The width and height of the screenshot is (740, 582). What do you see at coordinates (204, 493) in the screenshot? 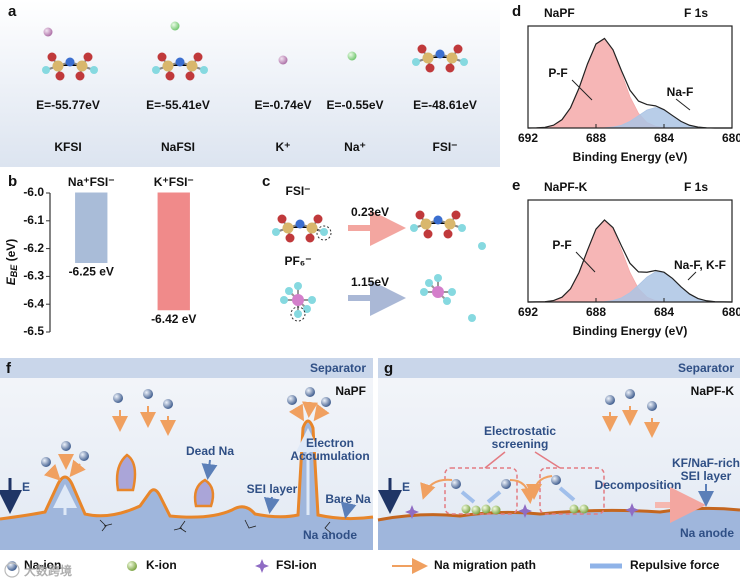
I see `dead-na` at bounding box center [204, 493].